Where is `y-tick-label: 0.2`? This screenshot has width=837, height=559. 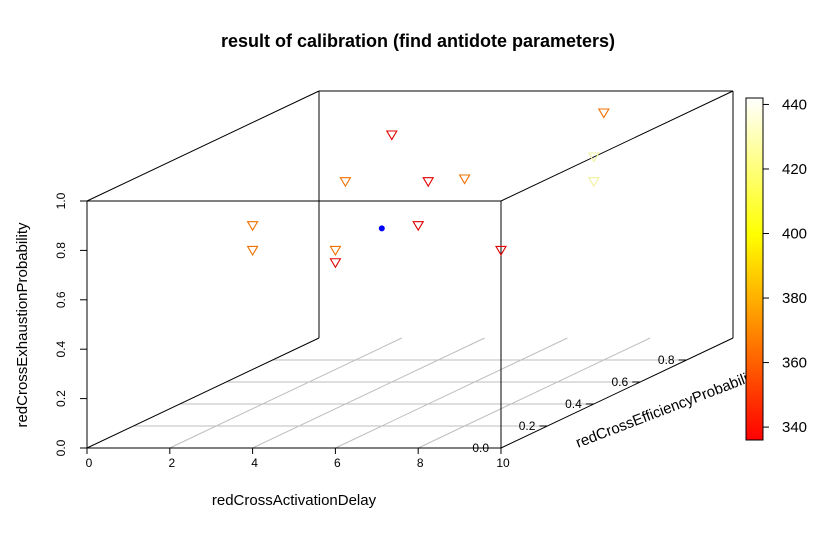 y-tick-label: 0.2 is located at coordinates (527, 426).